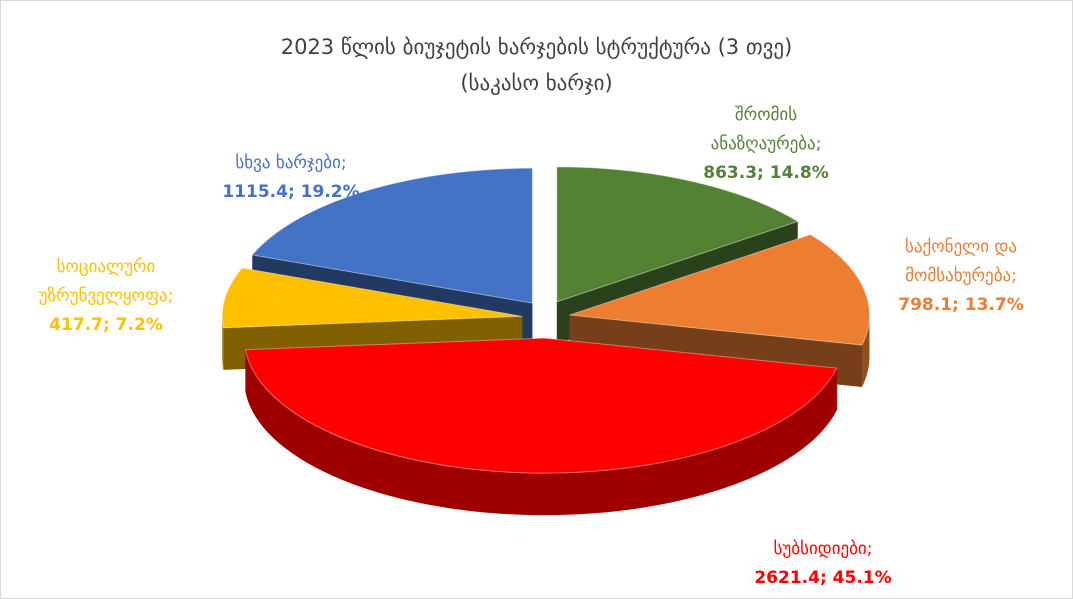  I want to click on category-label: შრომის ანაზღაურება;, so click(766, 129).